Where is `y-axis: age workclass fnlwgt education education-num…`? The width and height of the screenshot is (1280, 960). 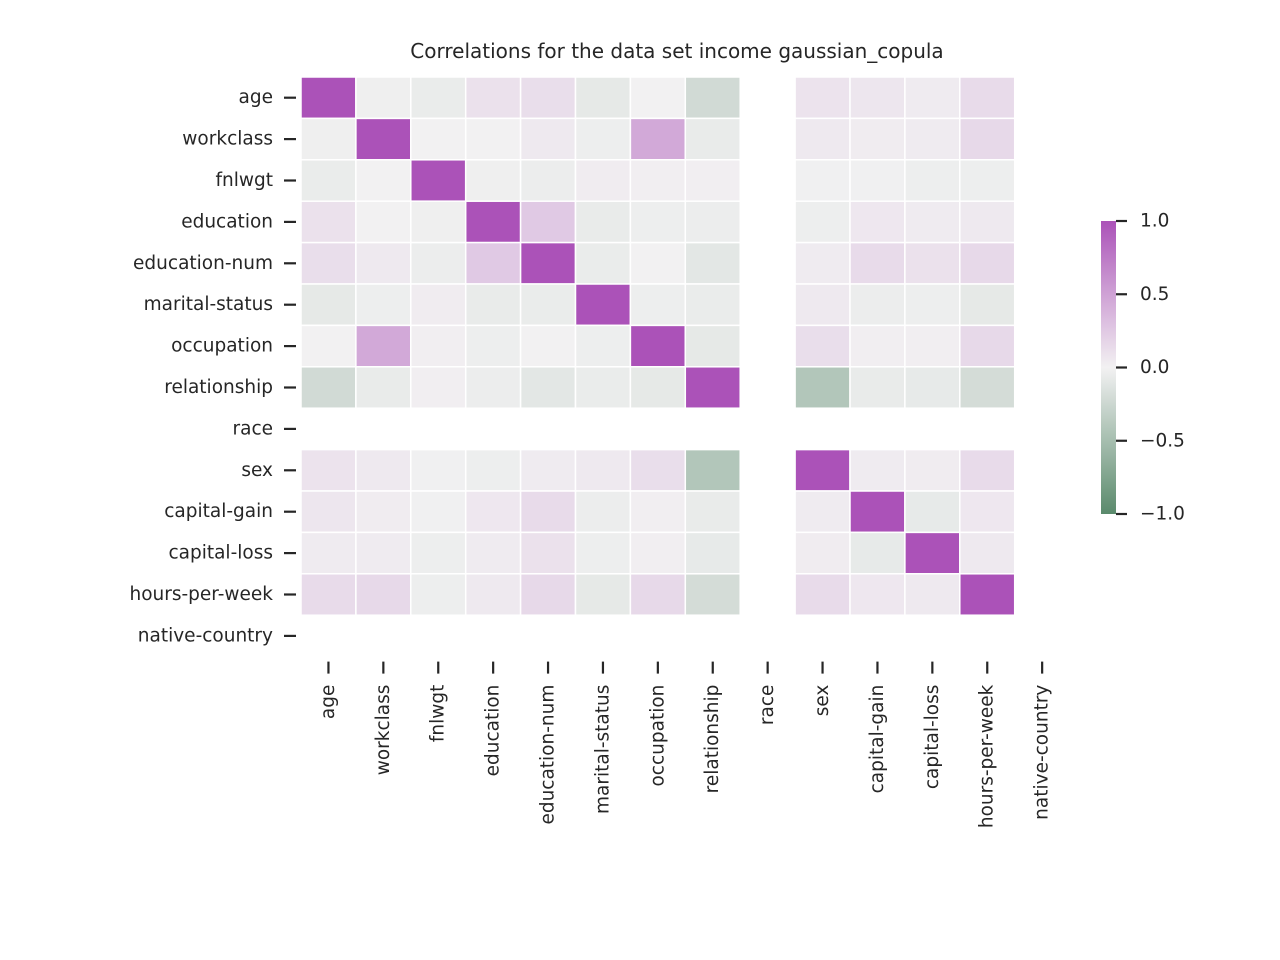
y-axis: age workclass fnlwgt education education-num… is located at coordinates (212, 366).